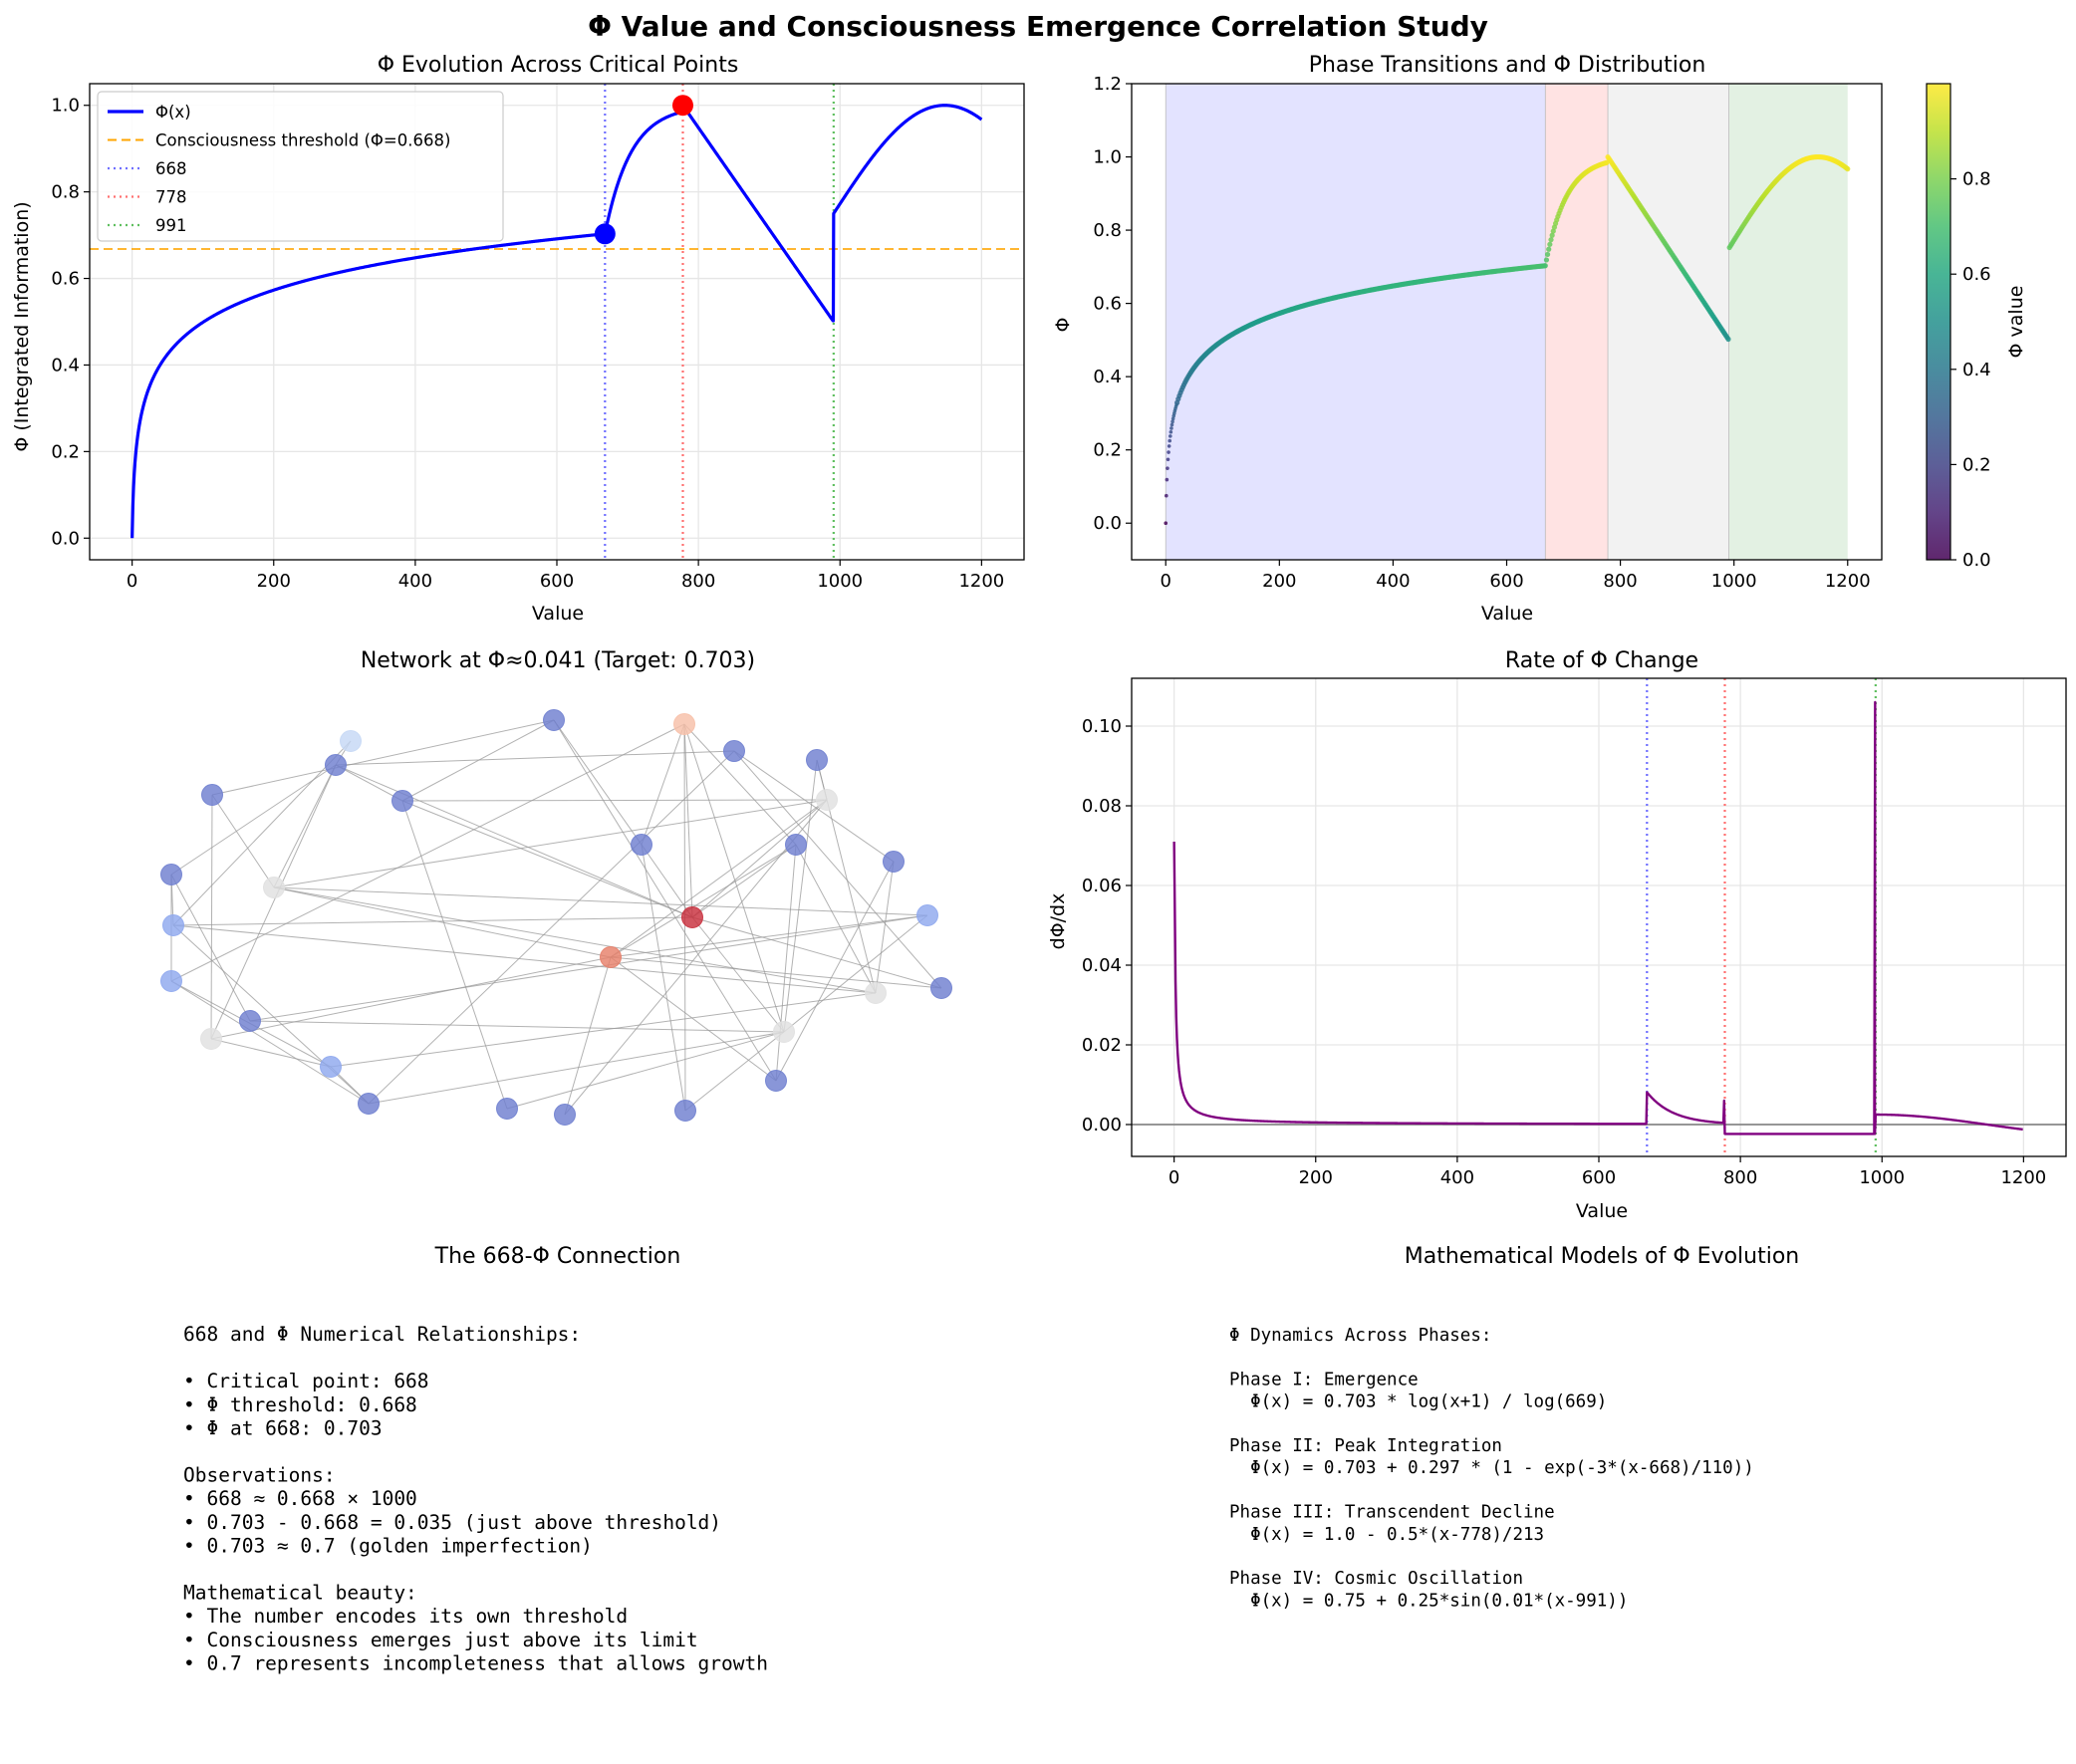  Describe the element at coordinates (1366, 1446) in the screenshot. I see `models-text-line: Phase II: Peak Integration` at that location.